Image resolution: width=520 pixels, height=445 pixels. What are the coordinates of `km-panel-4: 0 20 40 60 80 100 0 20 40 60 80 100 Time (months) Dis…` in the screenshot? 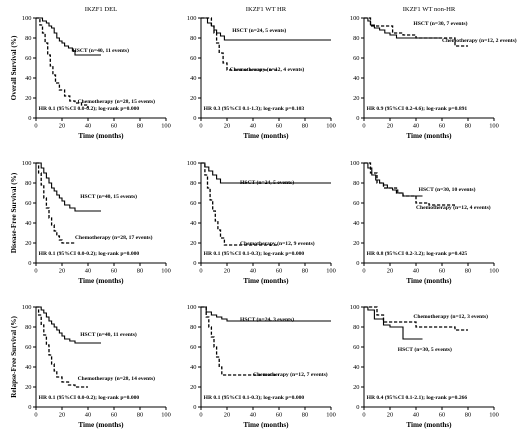 It's located at (90, 222).